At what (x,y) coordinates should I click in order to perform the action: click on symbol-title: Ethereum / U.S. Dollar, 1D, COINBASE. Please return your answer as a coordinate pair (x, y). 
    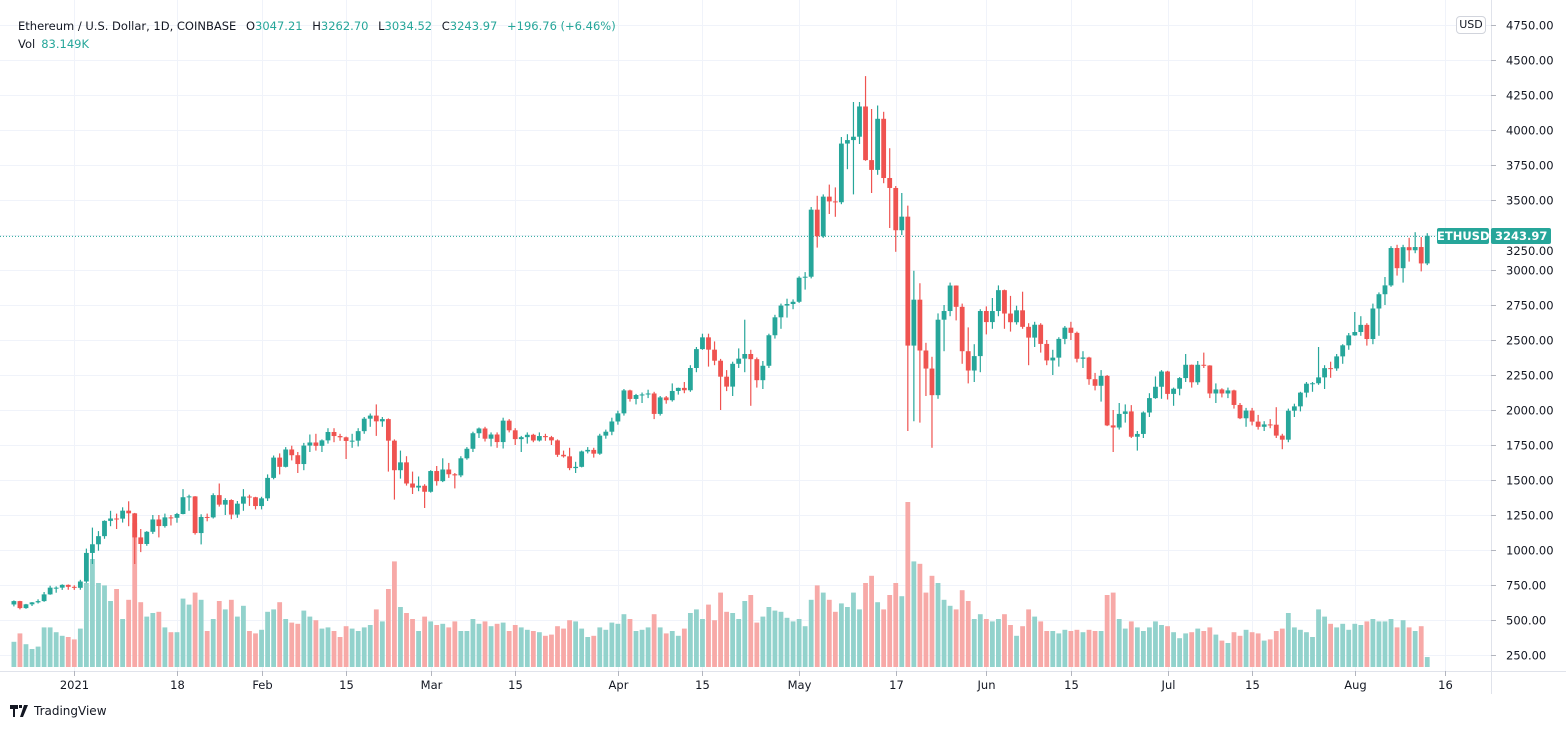
    Looking at the image, I should click on (127, 26).